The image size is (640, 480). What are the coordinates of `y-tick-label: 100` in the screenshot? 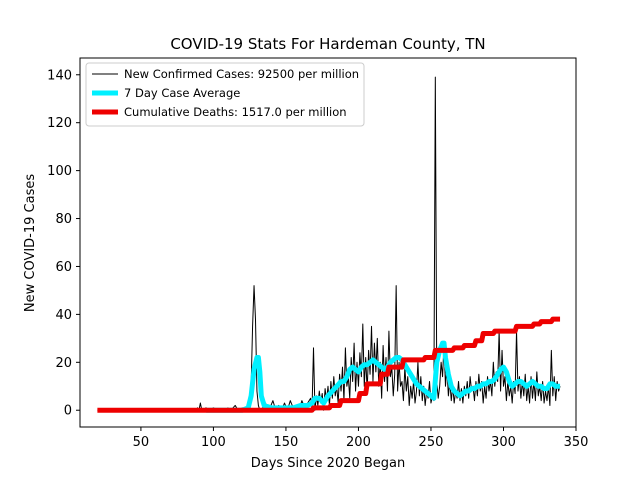 It's located at (59, 171).